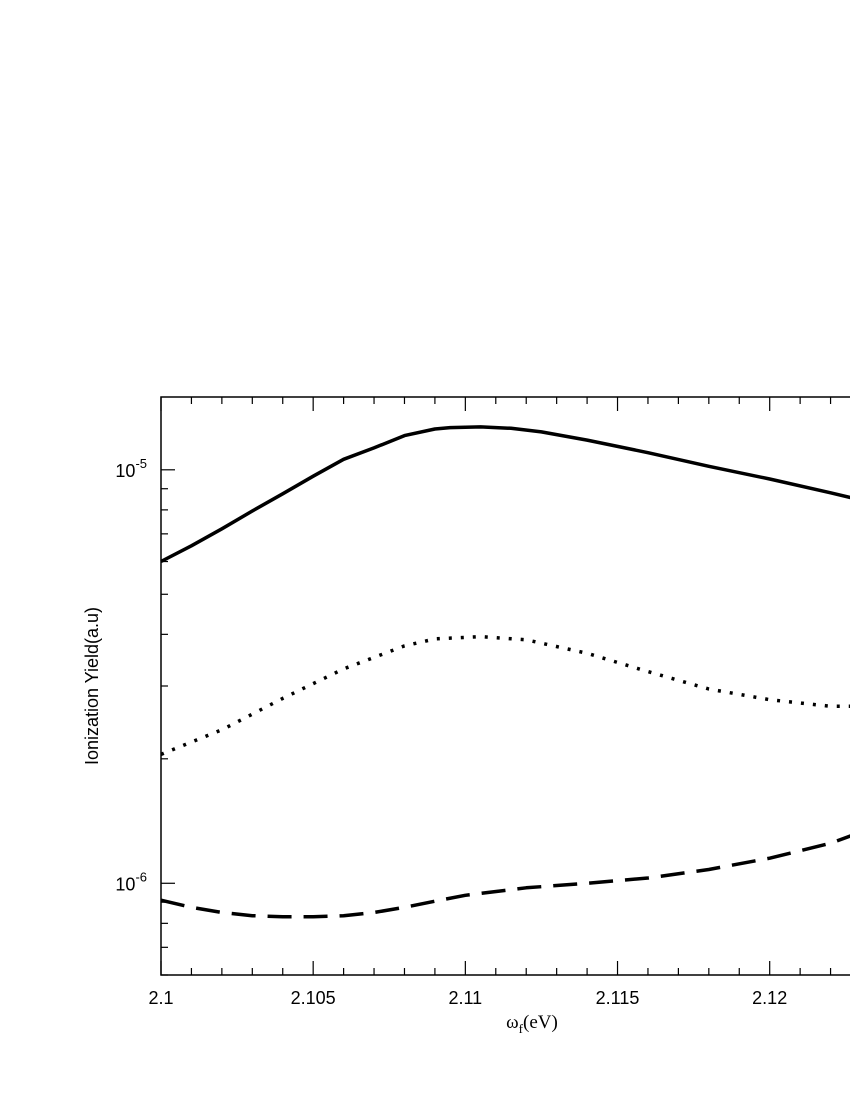  What do you see at coordinates (131, 675) in the screenshot?
I see `y-axis-ticks: 10⁻⁶ 10⁻⁵` at bounding box center [131, 675].